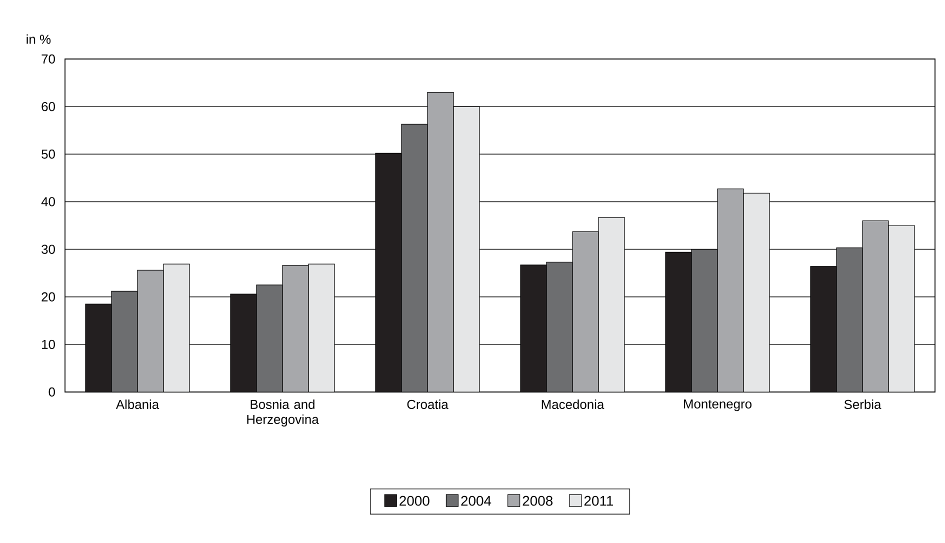 This screenshot has width=945, height=543. I want to click on y-tick-label: 70, so click(48, 59).